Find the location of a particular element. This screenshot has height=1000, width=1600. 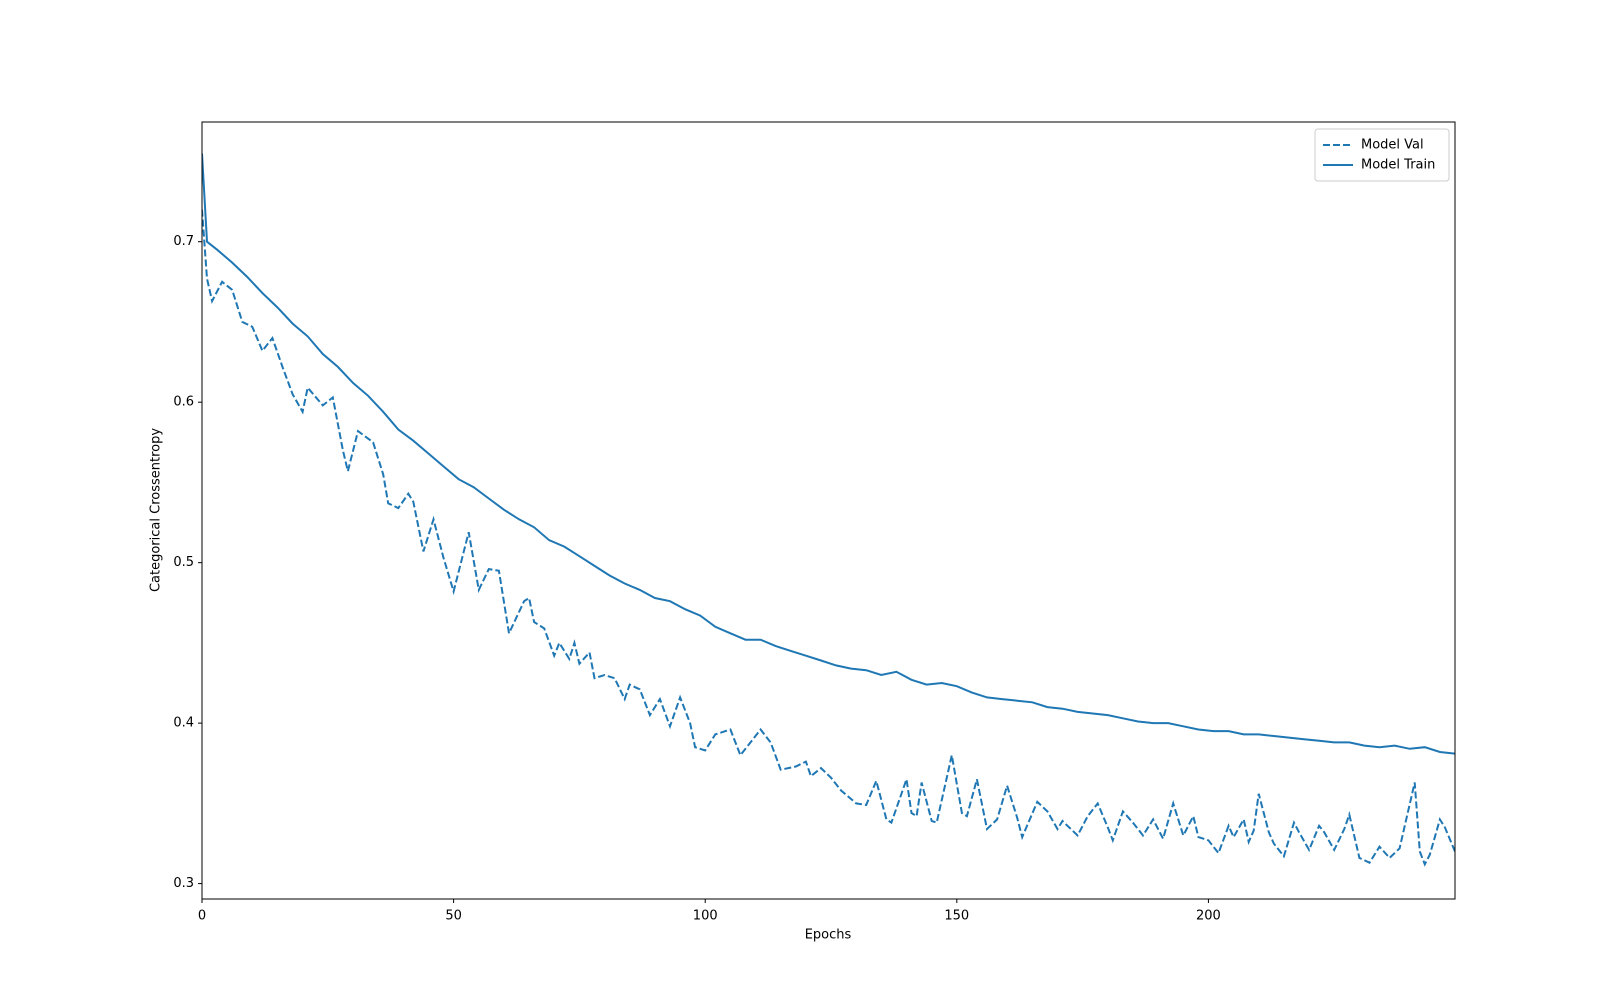

x-tick-label: 100 is located at coordinates (705, 916).